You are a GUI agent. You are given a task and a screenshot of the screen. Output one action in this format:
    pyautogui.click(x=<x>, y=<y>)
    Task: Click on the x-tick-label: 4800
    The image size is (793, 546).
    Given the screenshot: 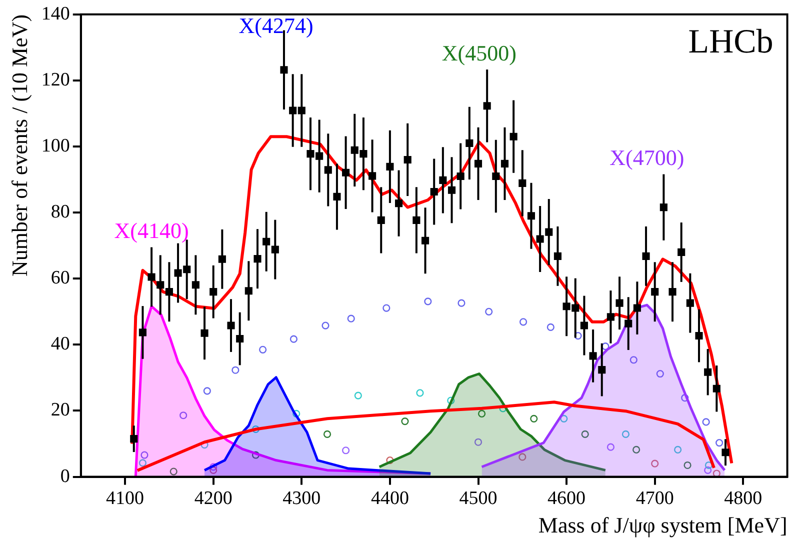 What is the action you would take?
    pyautogui.click(x=743, y=499)
    